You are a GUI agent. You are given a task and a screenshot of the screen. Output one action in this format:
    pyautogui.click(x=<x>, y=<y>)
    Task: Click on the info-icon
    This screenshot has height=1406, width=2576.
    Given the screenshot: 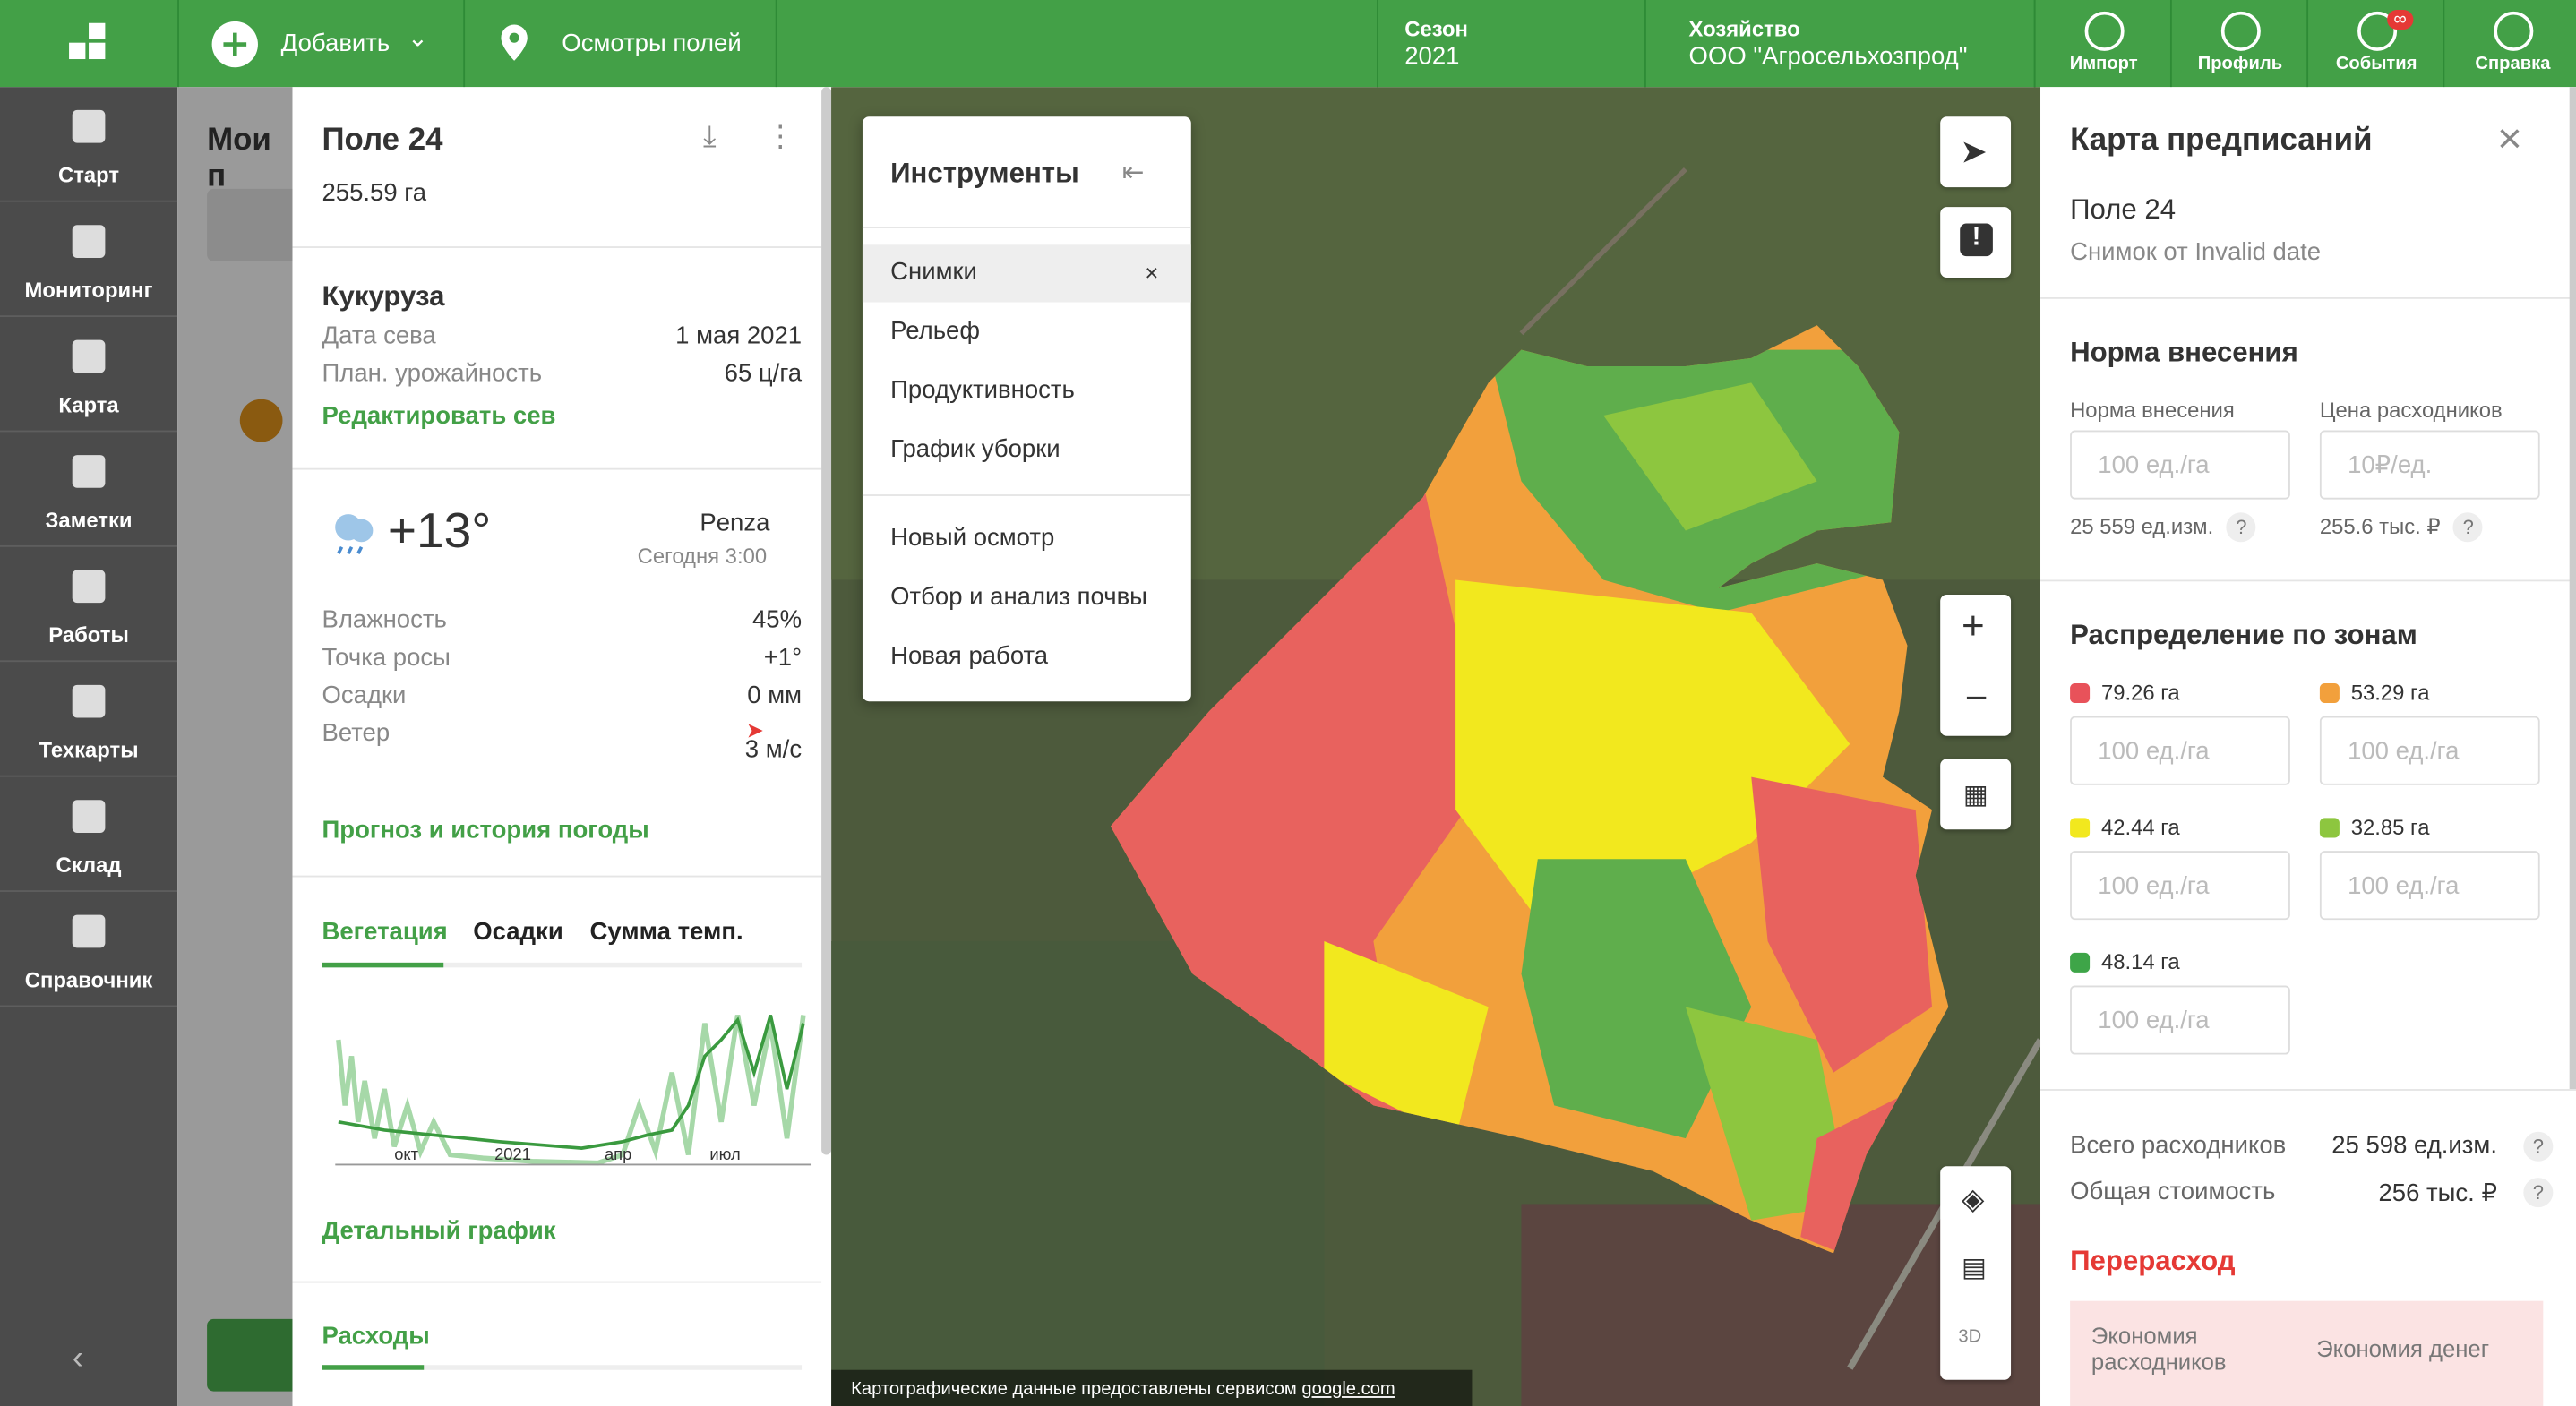 What is the action you would take?
    pyautogui.click(x=261, y=420)
    